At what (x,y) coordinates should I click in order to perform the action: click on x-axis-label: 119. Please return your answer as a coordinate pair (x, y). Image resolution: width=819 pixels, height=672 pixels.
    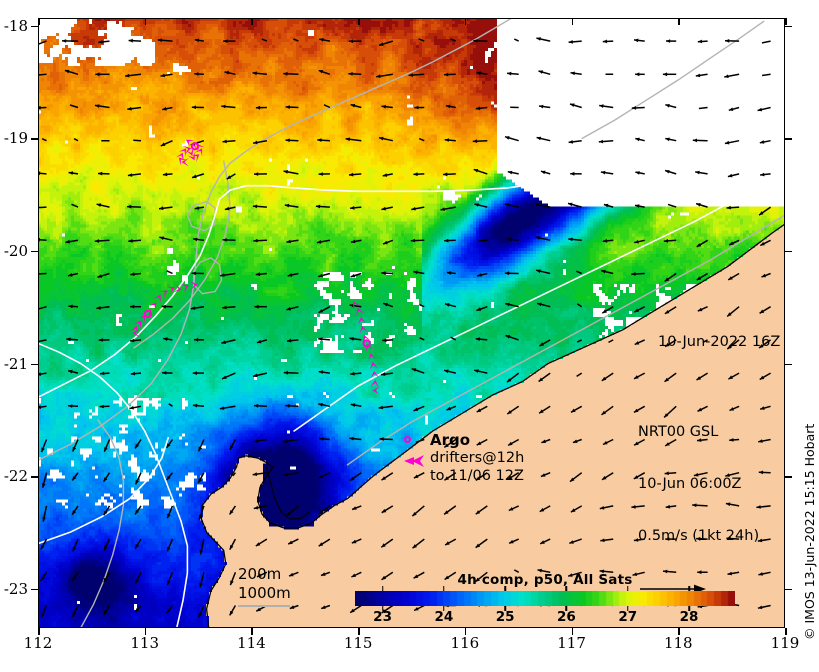
    Looking at the image, I should click on (785, 643).